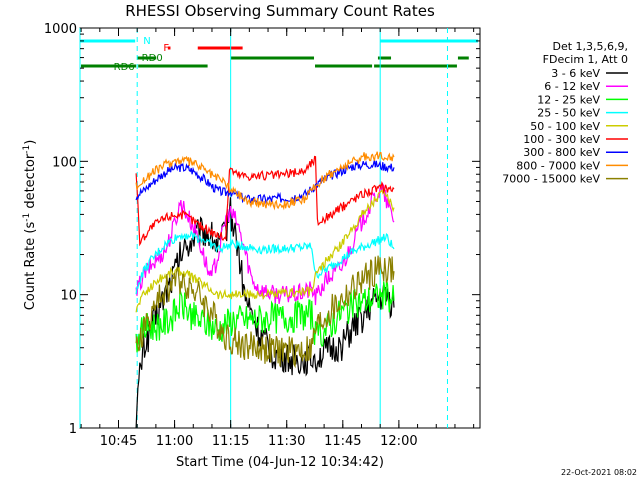  Describe the element at coordinates (118, 441) in the screenshot. I see `x-tick-label: 10:45` at that location.